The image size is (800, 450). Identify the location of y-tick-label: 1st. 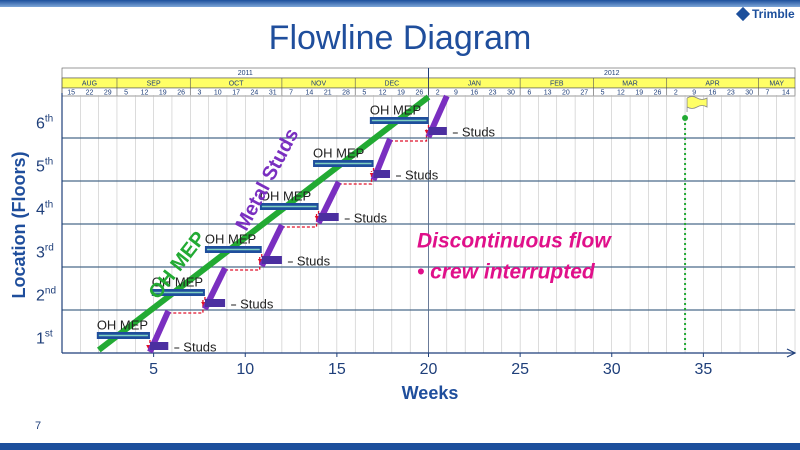
(44, 338).